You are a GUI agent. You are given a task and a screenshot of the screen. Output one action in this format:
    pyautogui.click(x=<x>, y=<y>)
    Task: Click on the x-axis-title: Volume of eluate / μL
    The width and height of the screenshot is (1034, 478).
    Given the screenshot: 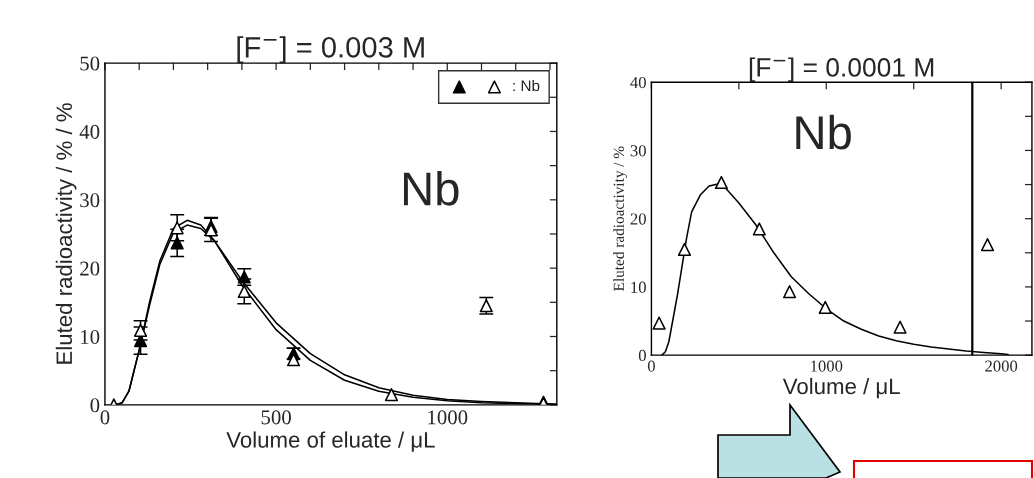 What is the action you would take?
    pyautogui.click(x=330, y=441)
    